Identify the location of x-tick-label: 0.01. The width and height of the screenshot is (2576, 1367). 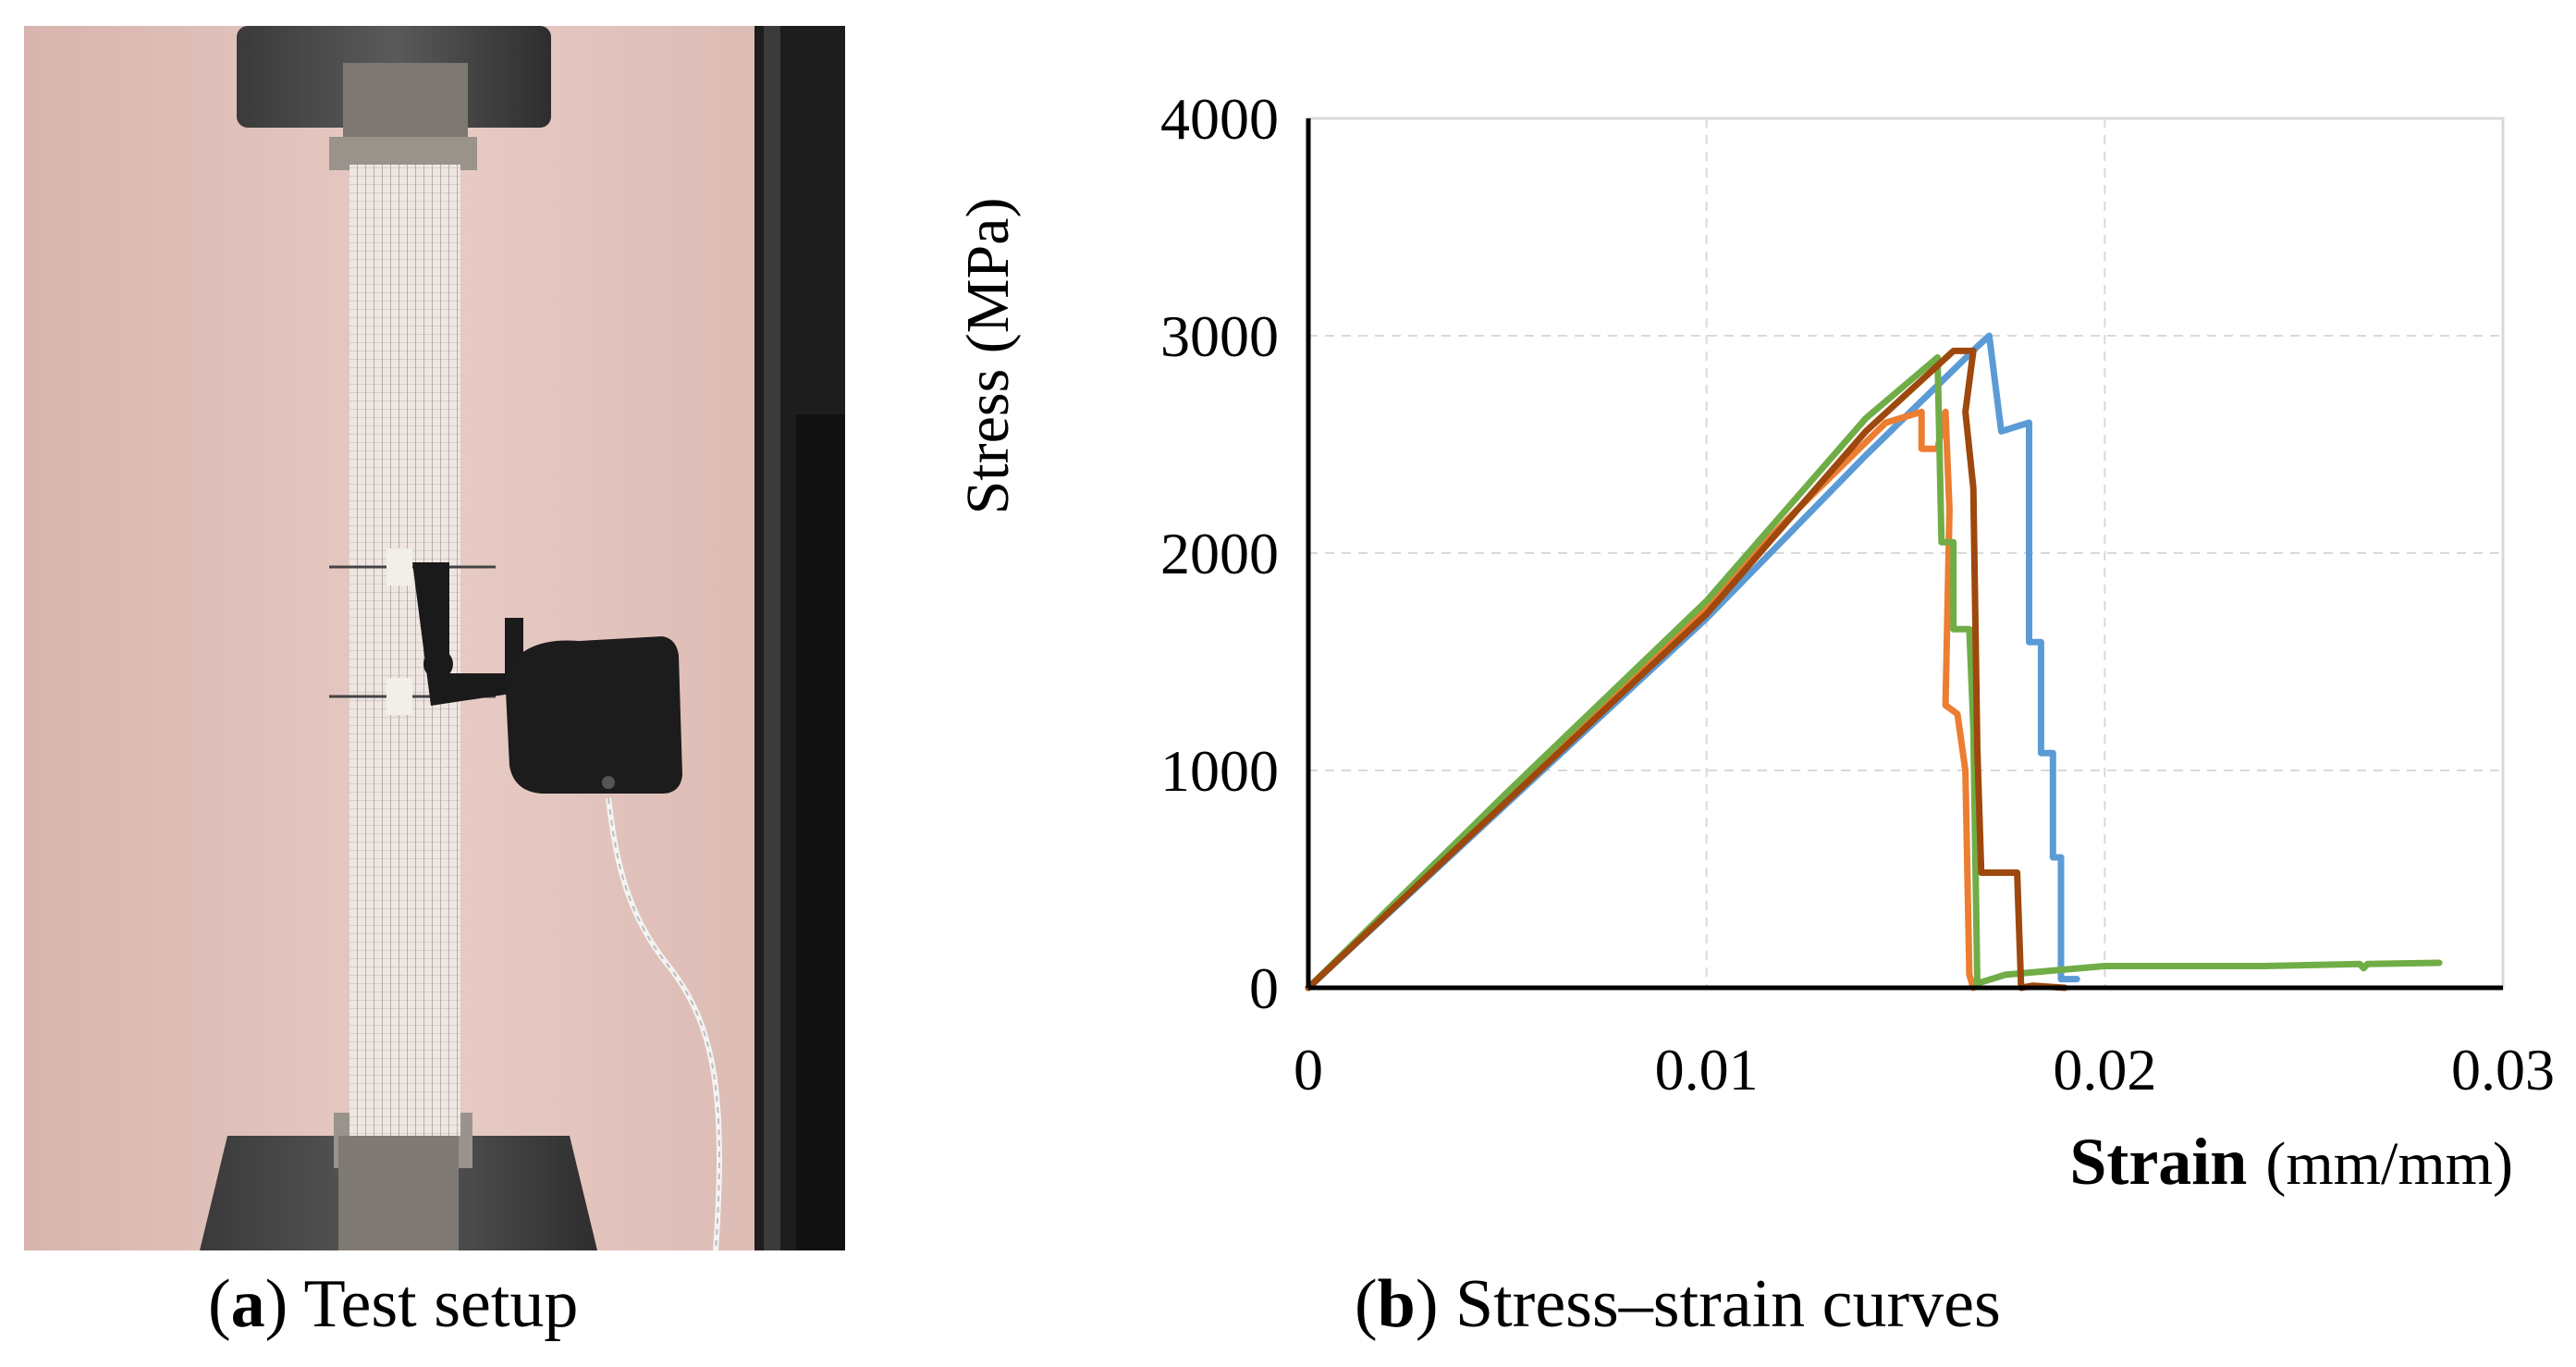
(1707, 1069).